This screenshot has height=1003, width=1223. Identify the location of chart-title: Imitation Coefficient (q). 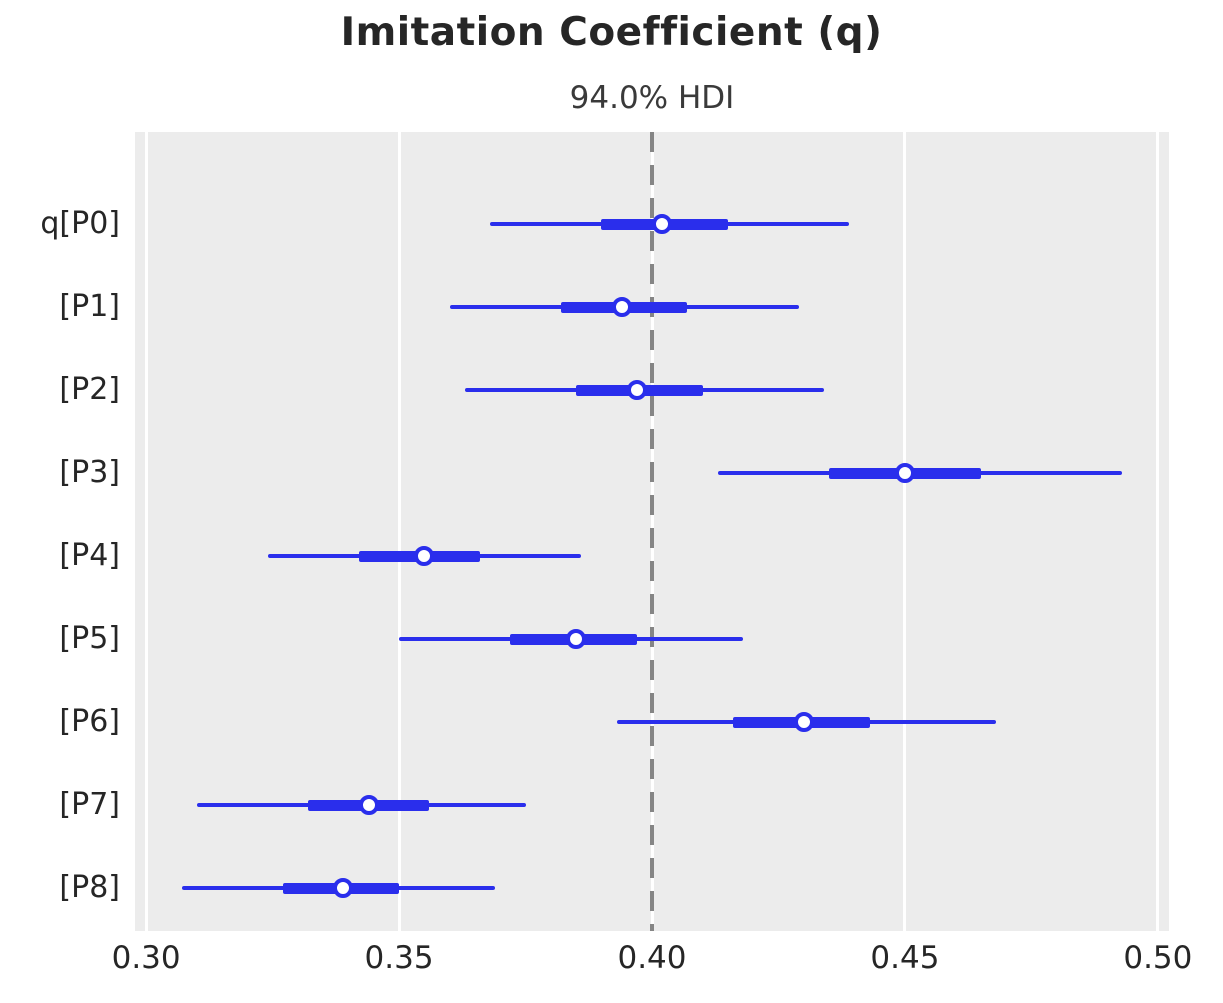
(611, 32).